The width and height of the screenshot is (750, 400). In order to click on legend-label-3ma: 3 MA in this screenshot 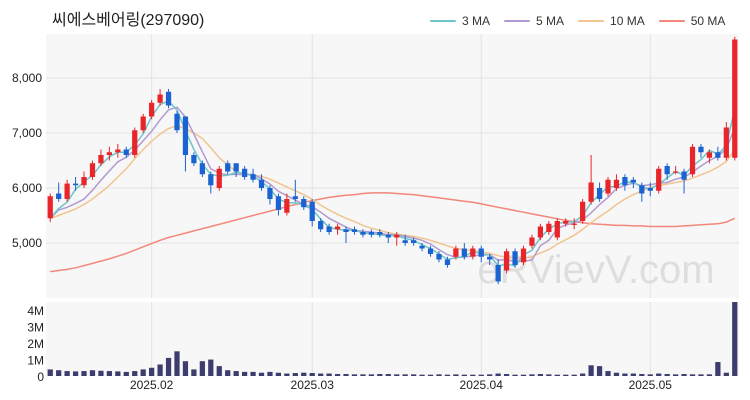, I will do `click(476, 21)`.